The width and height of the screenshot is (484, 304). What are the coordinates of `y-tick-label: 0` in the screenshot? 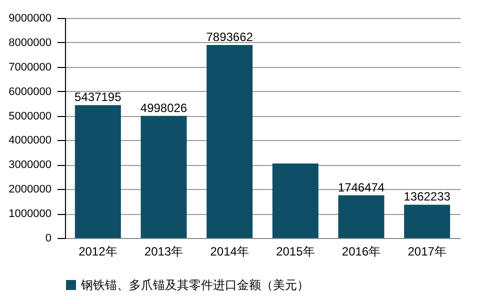 It's located at (48, 238).